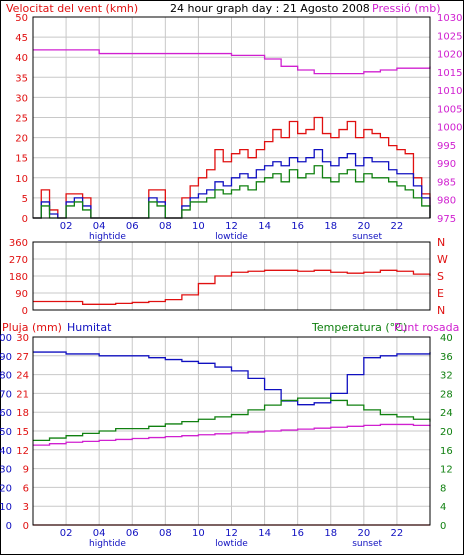  Describe the element at coordinates (446, 413) in the screenshot. I see `temperature-ytick: 24` at that location.